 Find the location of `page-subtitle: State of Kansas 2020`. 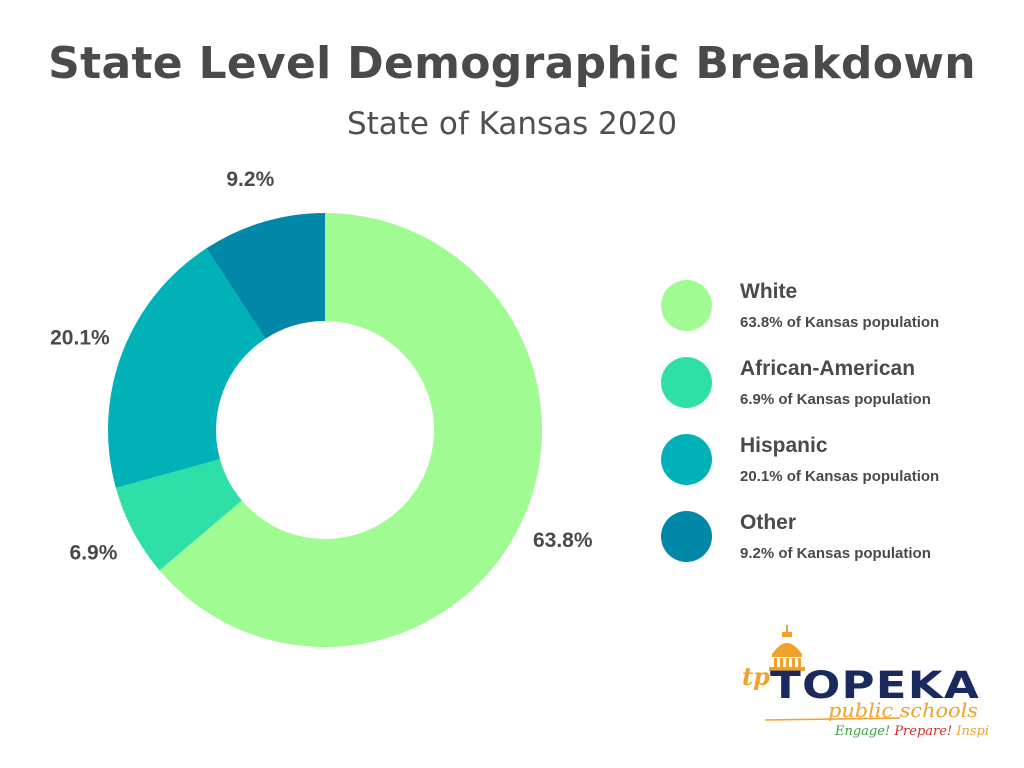

page-subtitle: State of Kansas 2020 is located at coordinates (512, 124).